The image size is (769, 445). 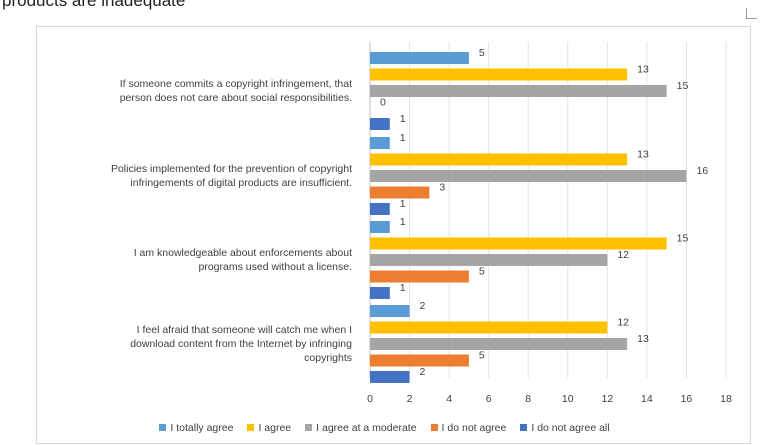 What do you see at coordinates (442, 188) in the screenshot?
I see `data-label-cat2-series4: 3` at bounding box center [442, 188].